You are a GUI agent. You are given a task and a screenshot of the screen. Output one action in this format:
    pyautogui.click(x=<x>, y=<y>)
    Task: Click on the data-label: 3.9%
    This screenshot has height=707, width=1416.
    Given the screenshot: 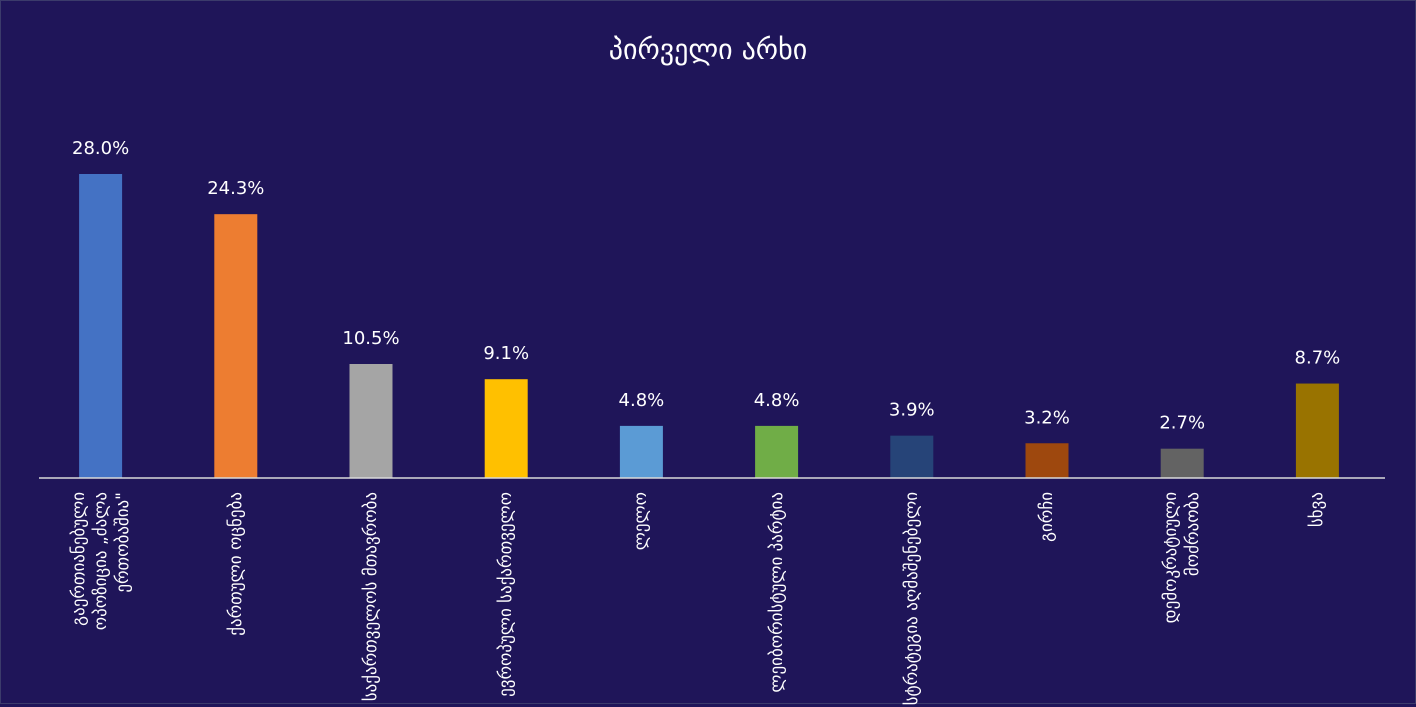 What is the action you would take?
    pyautogui.click(x=912, y=410)
    